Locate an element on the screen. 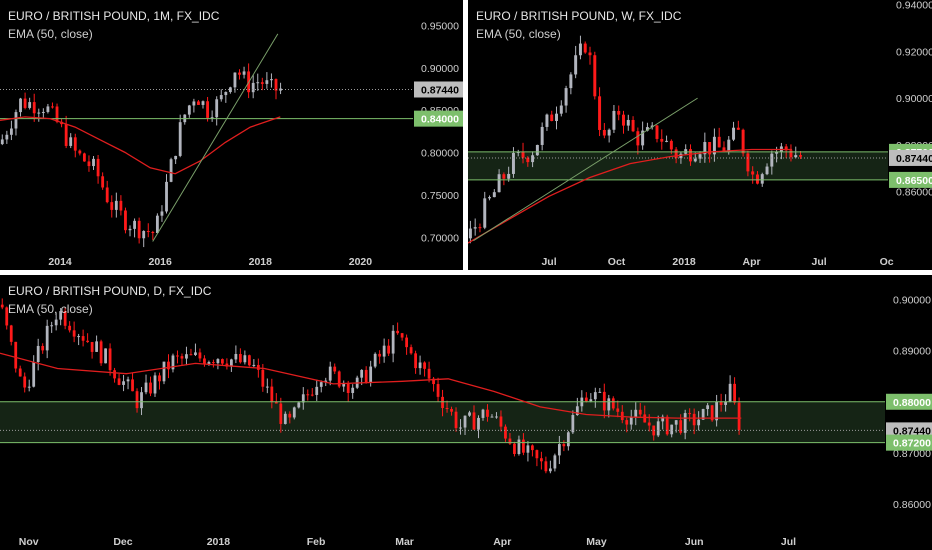 This screenshot has height=550, width=932. x-tick-label: Jun is located at coordinates (694, 542).